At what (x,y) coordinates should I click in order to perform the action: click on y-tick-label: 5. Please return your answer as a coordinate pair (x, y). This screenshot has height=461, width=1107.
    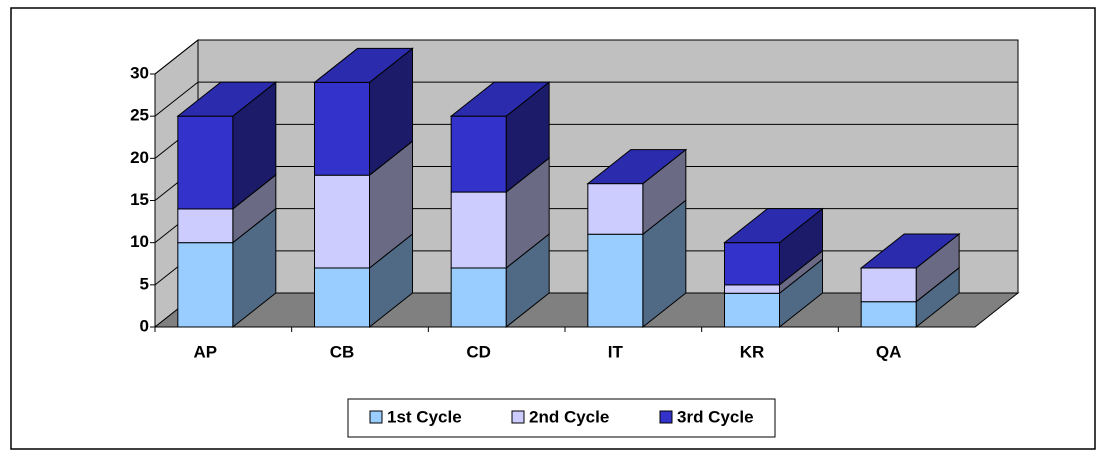
    Looking at the image, I should click on (144, 283).